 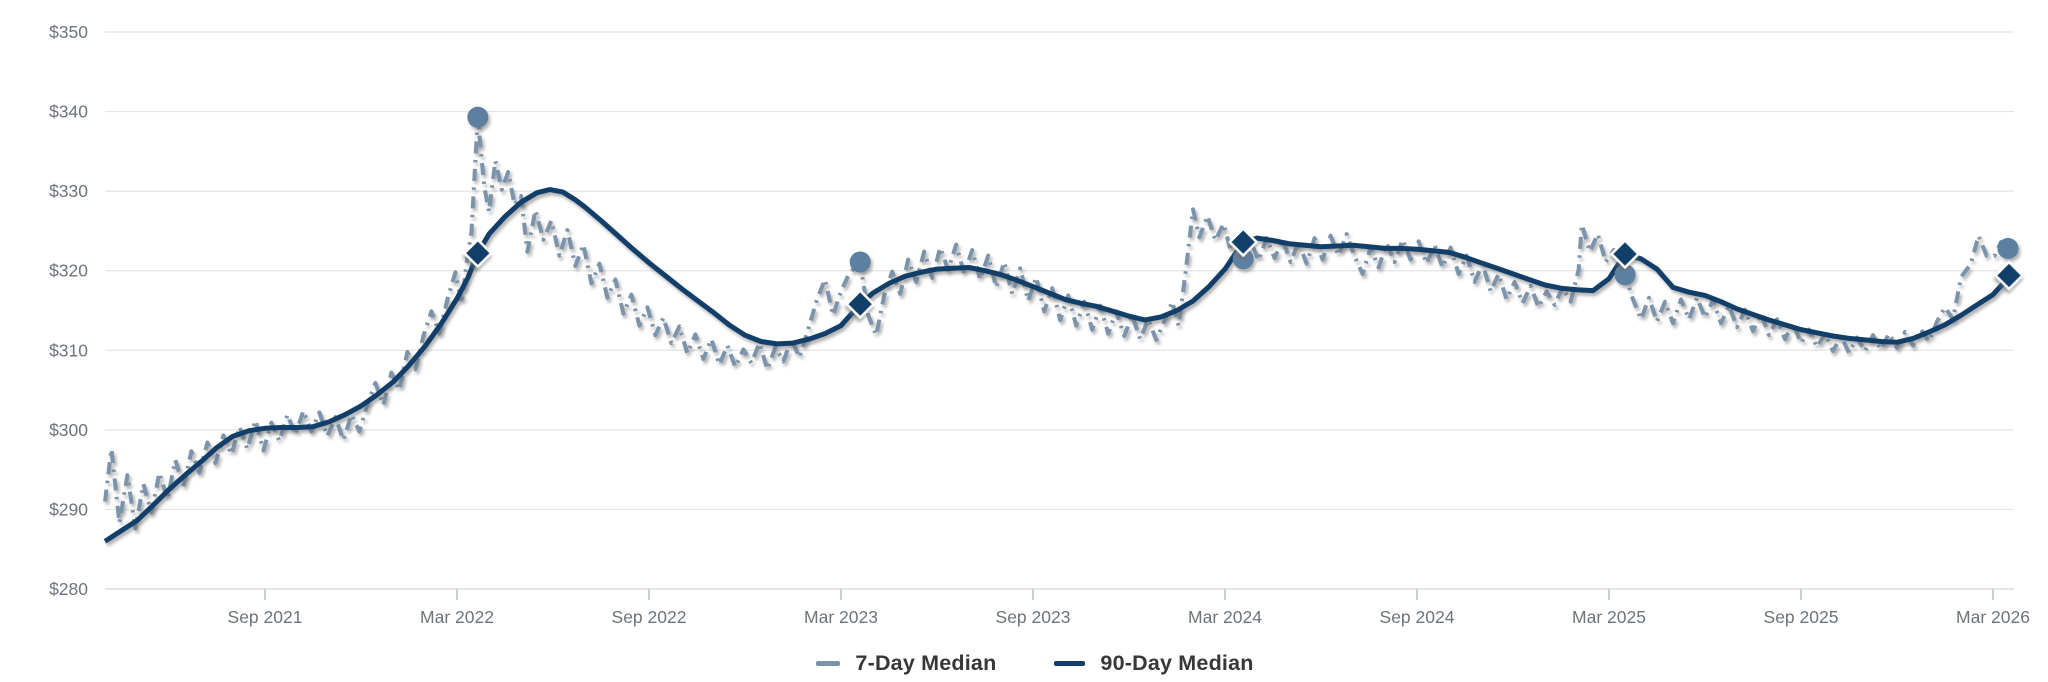 What do you see at coordinates (1609, 617) in the screenshot?
I see `x-axis-label: Mar 2025` at bounding box center [1609, 617].